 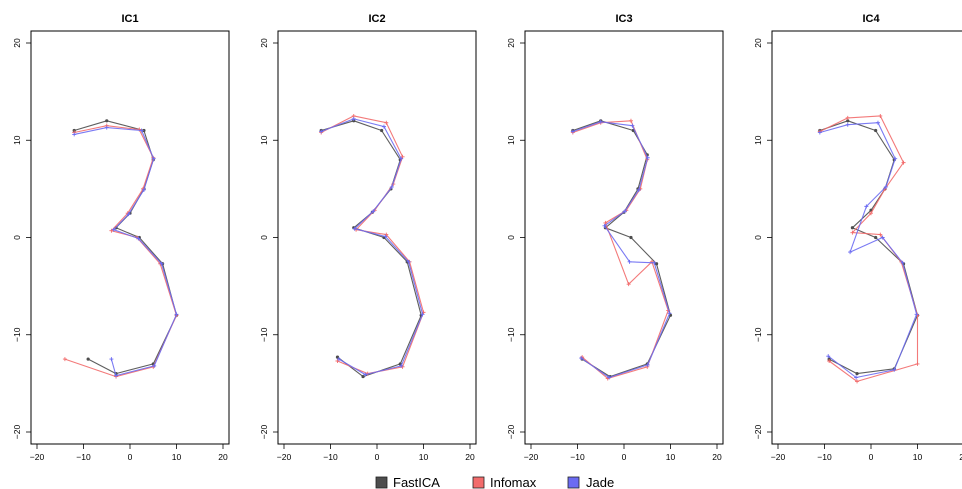 I want to click on legend-label-infomax: Infomax, so click(x=513, y=482).